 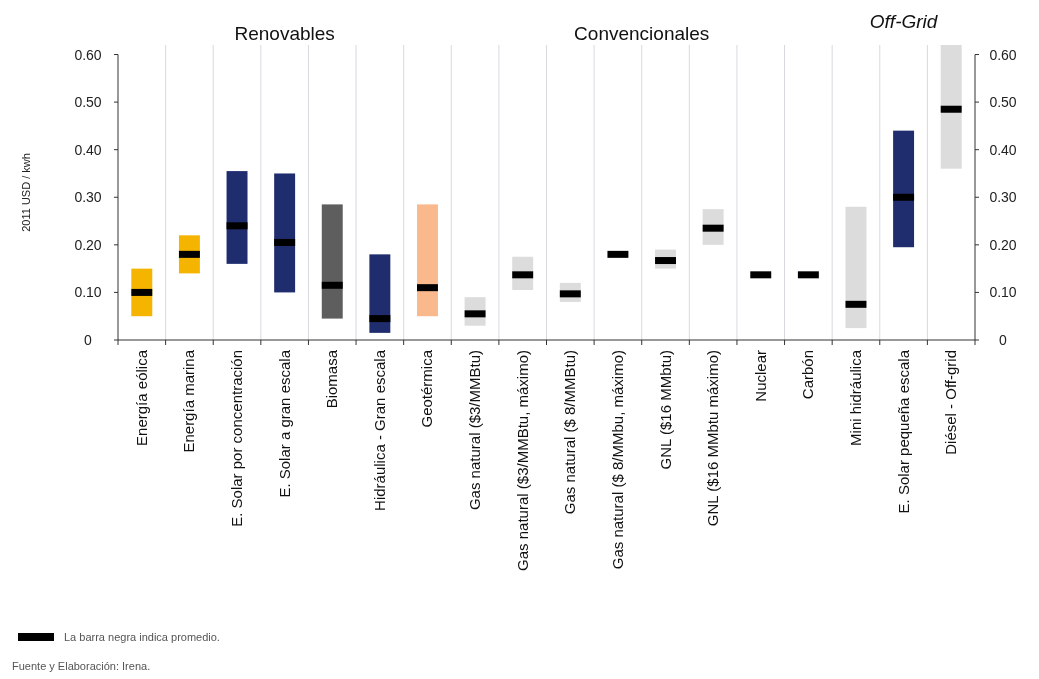 I want to click on x-tick-label: GNL ($16 MMbtu), so click(x=665, y=410).